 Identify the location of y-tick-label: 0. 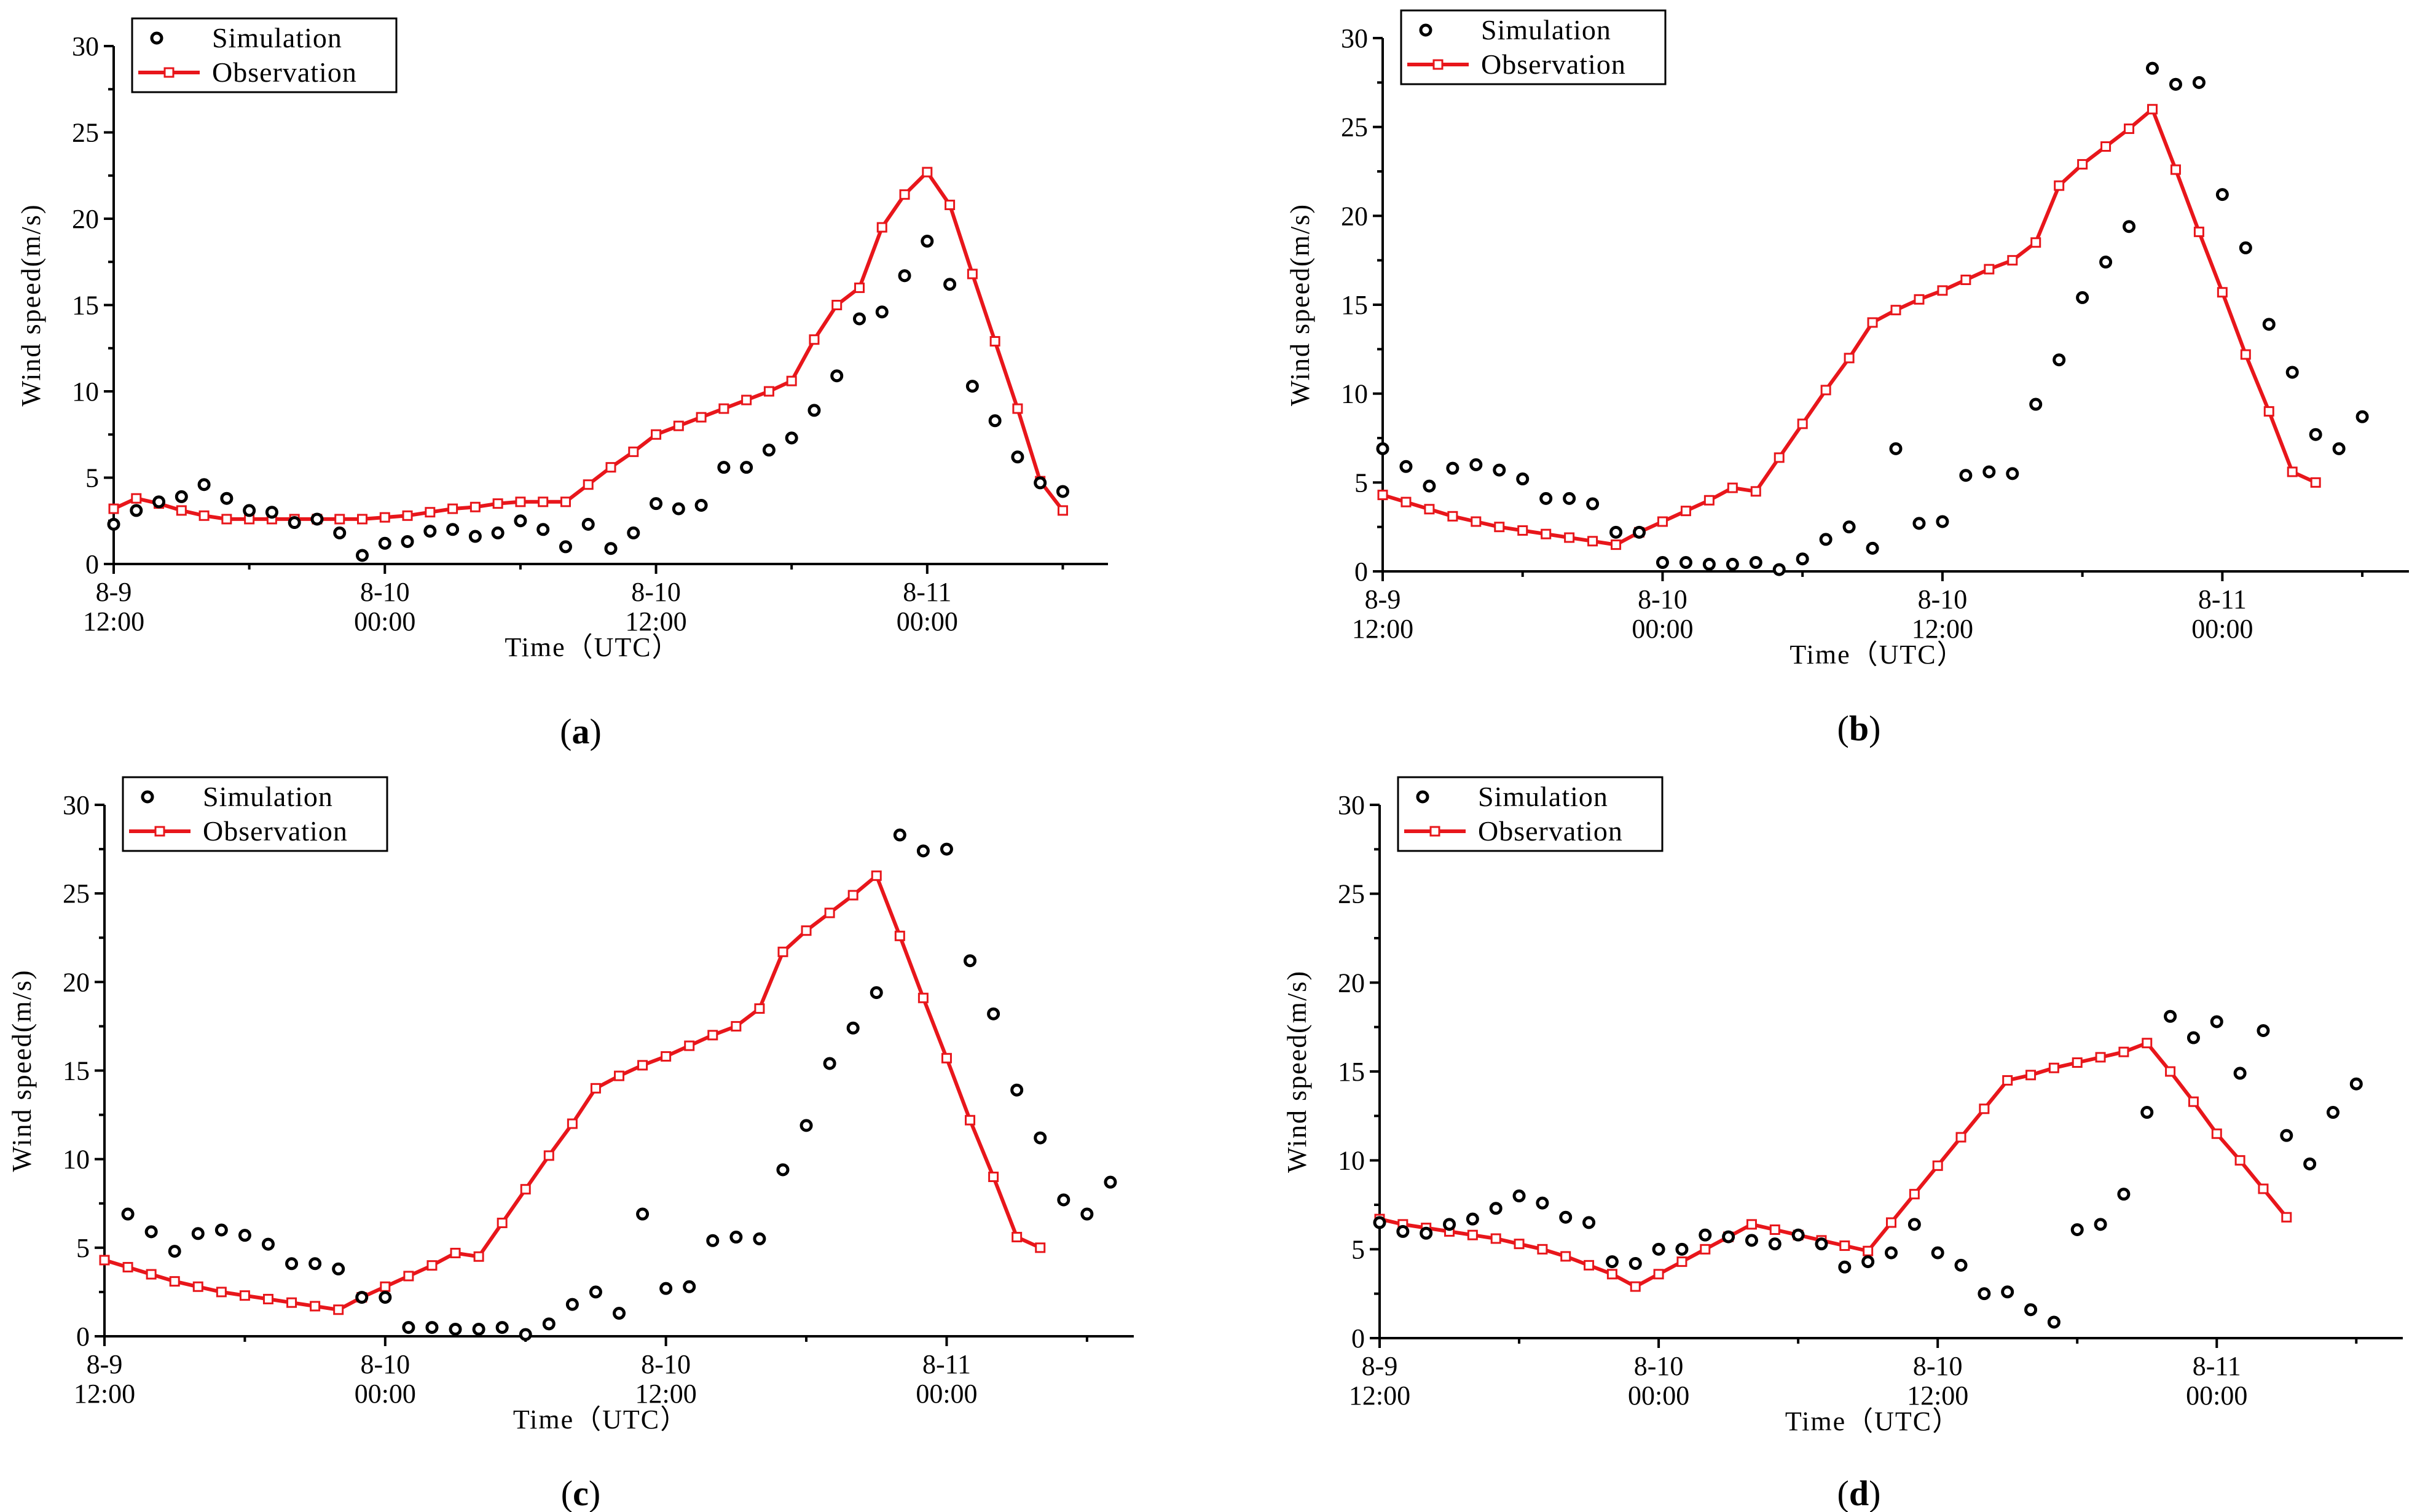
(1358, 1338).